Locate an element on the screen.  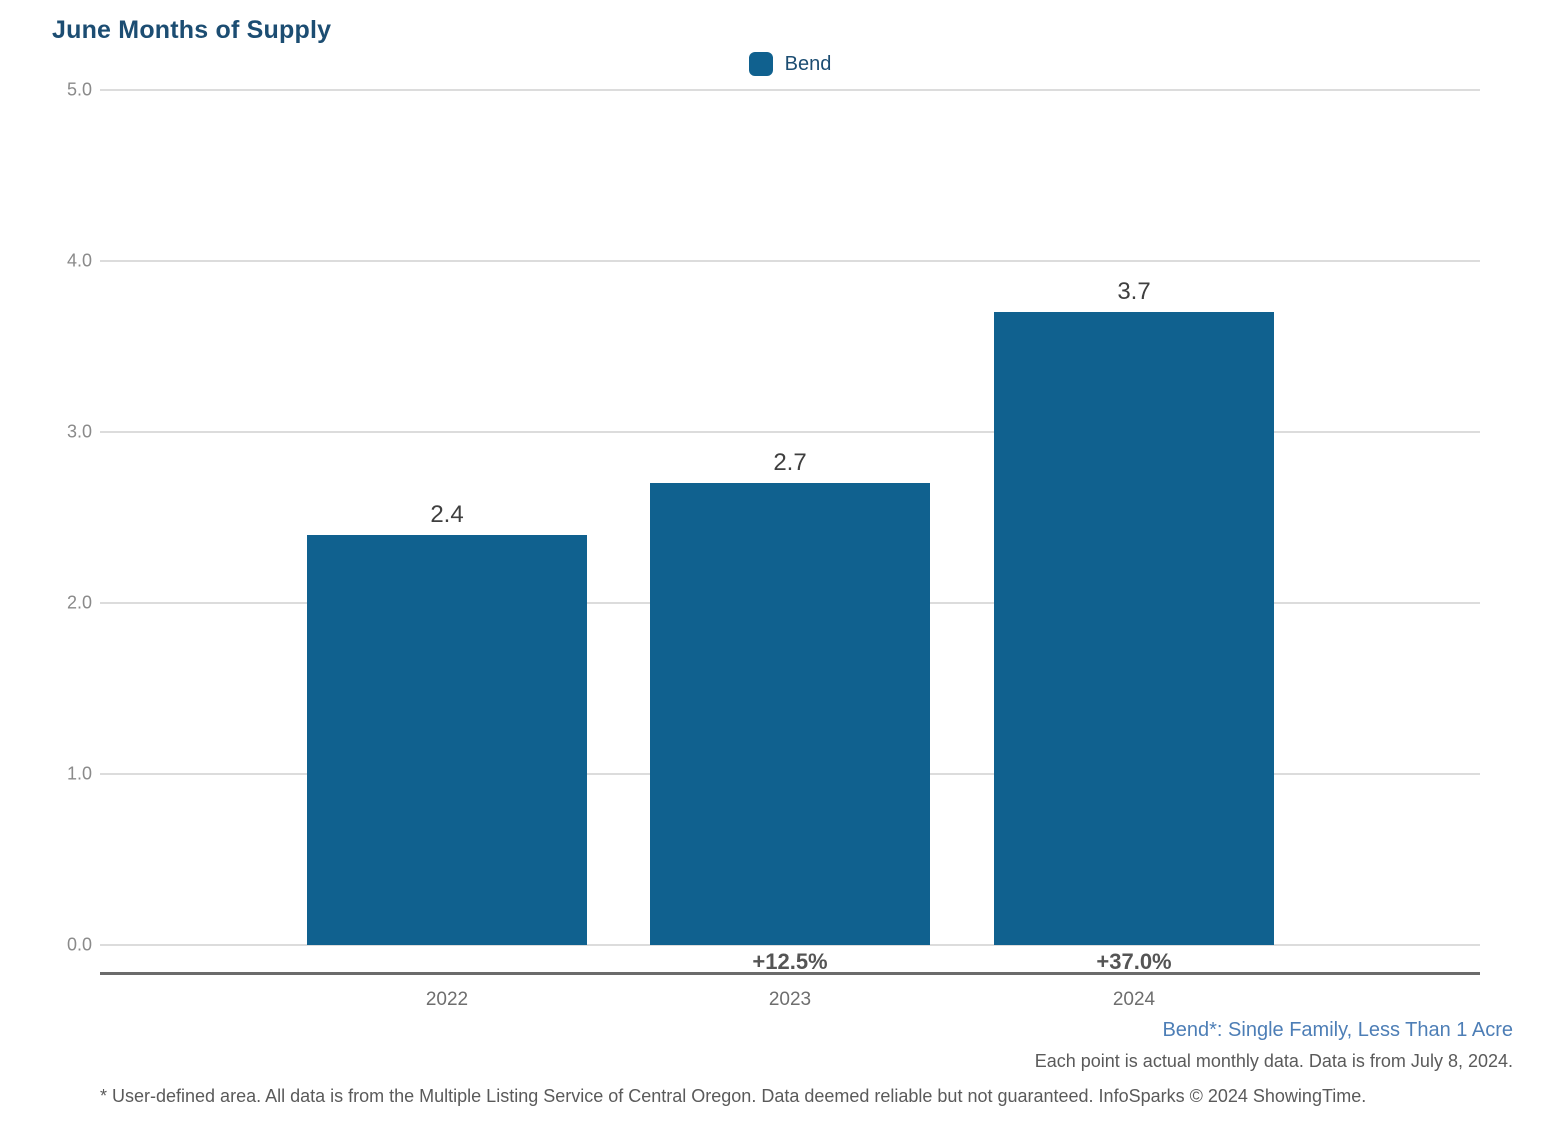
legend-item-bend: Bend is located at coordinates (790, 64).